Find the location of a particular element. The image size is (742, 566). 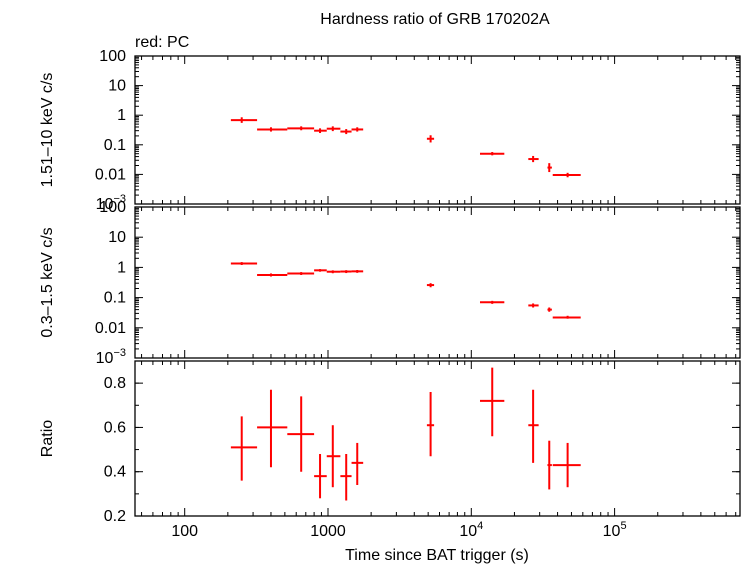

x-axis-label: Time since BAT trigger (s) is located at coordinates (437, 555).